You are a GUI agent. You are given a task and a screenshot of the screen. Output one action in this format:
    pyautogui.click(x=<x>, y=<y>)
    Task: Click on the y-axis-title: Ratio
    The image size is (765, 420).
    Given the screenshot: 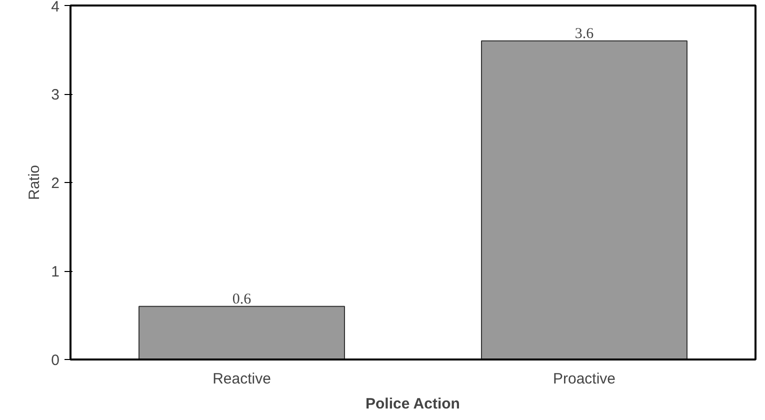 What is the action you would take?
    pyautogui.click(x=35, y=182)
    